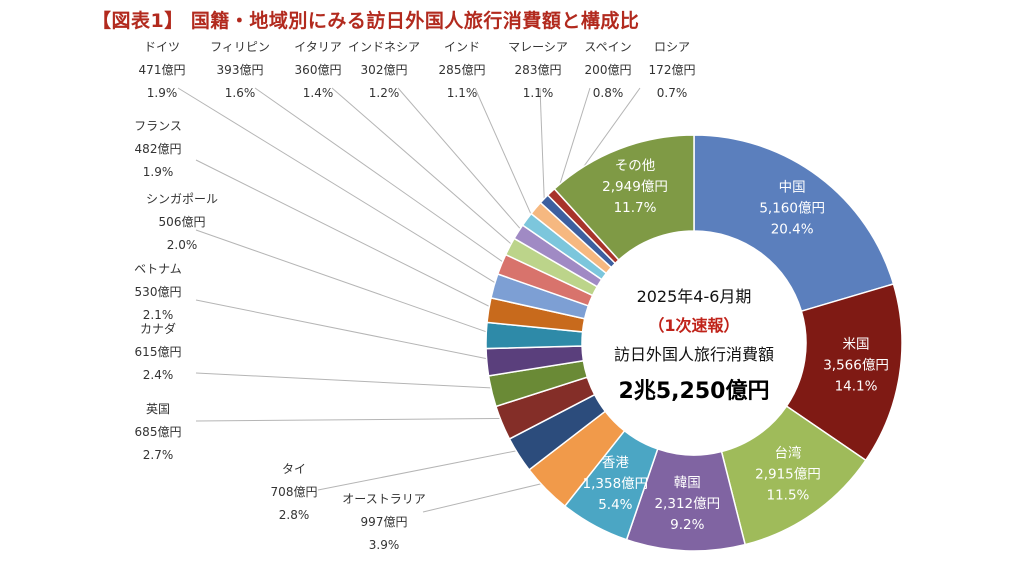  I want to click on slice-3-label-share: 9.2%, so click(687, 525).